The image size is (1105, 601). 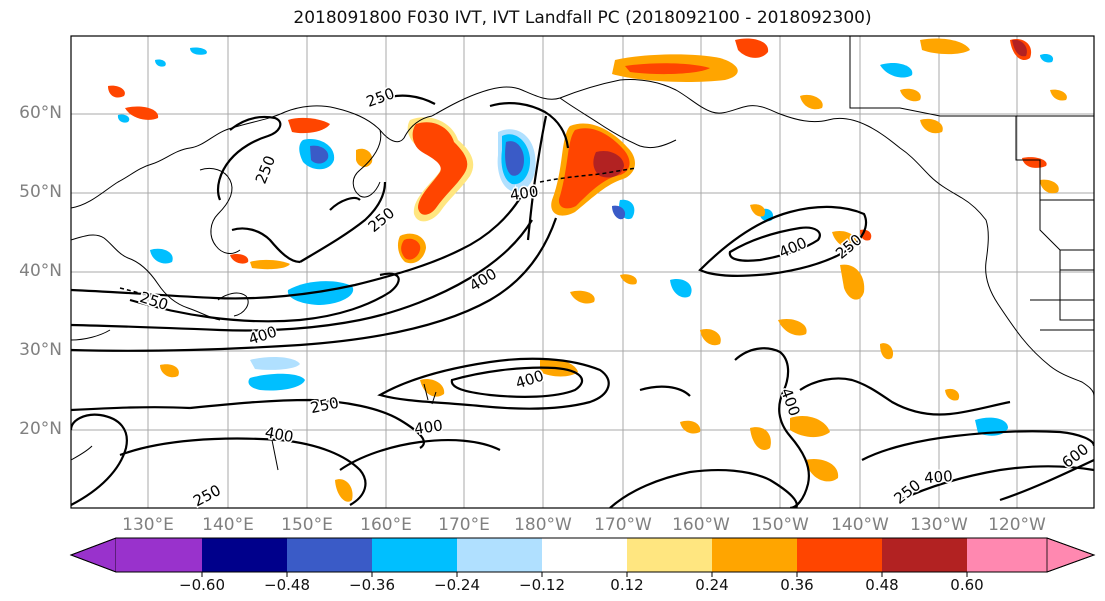 I want to click on lon-label: 170°E, so click(x=464, y=525).